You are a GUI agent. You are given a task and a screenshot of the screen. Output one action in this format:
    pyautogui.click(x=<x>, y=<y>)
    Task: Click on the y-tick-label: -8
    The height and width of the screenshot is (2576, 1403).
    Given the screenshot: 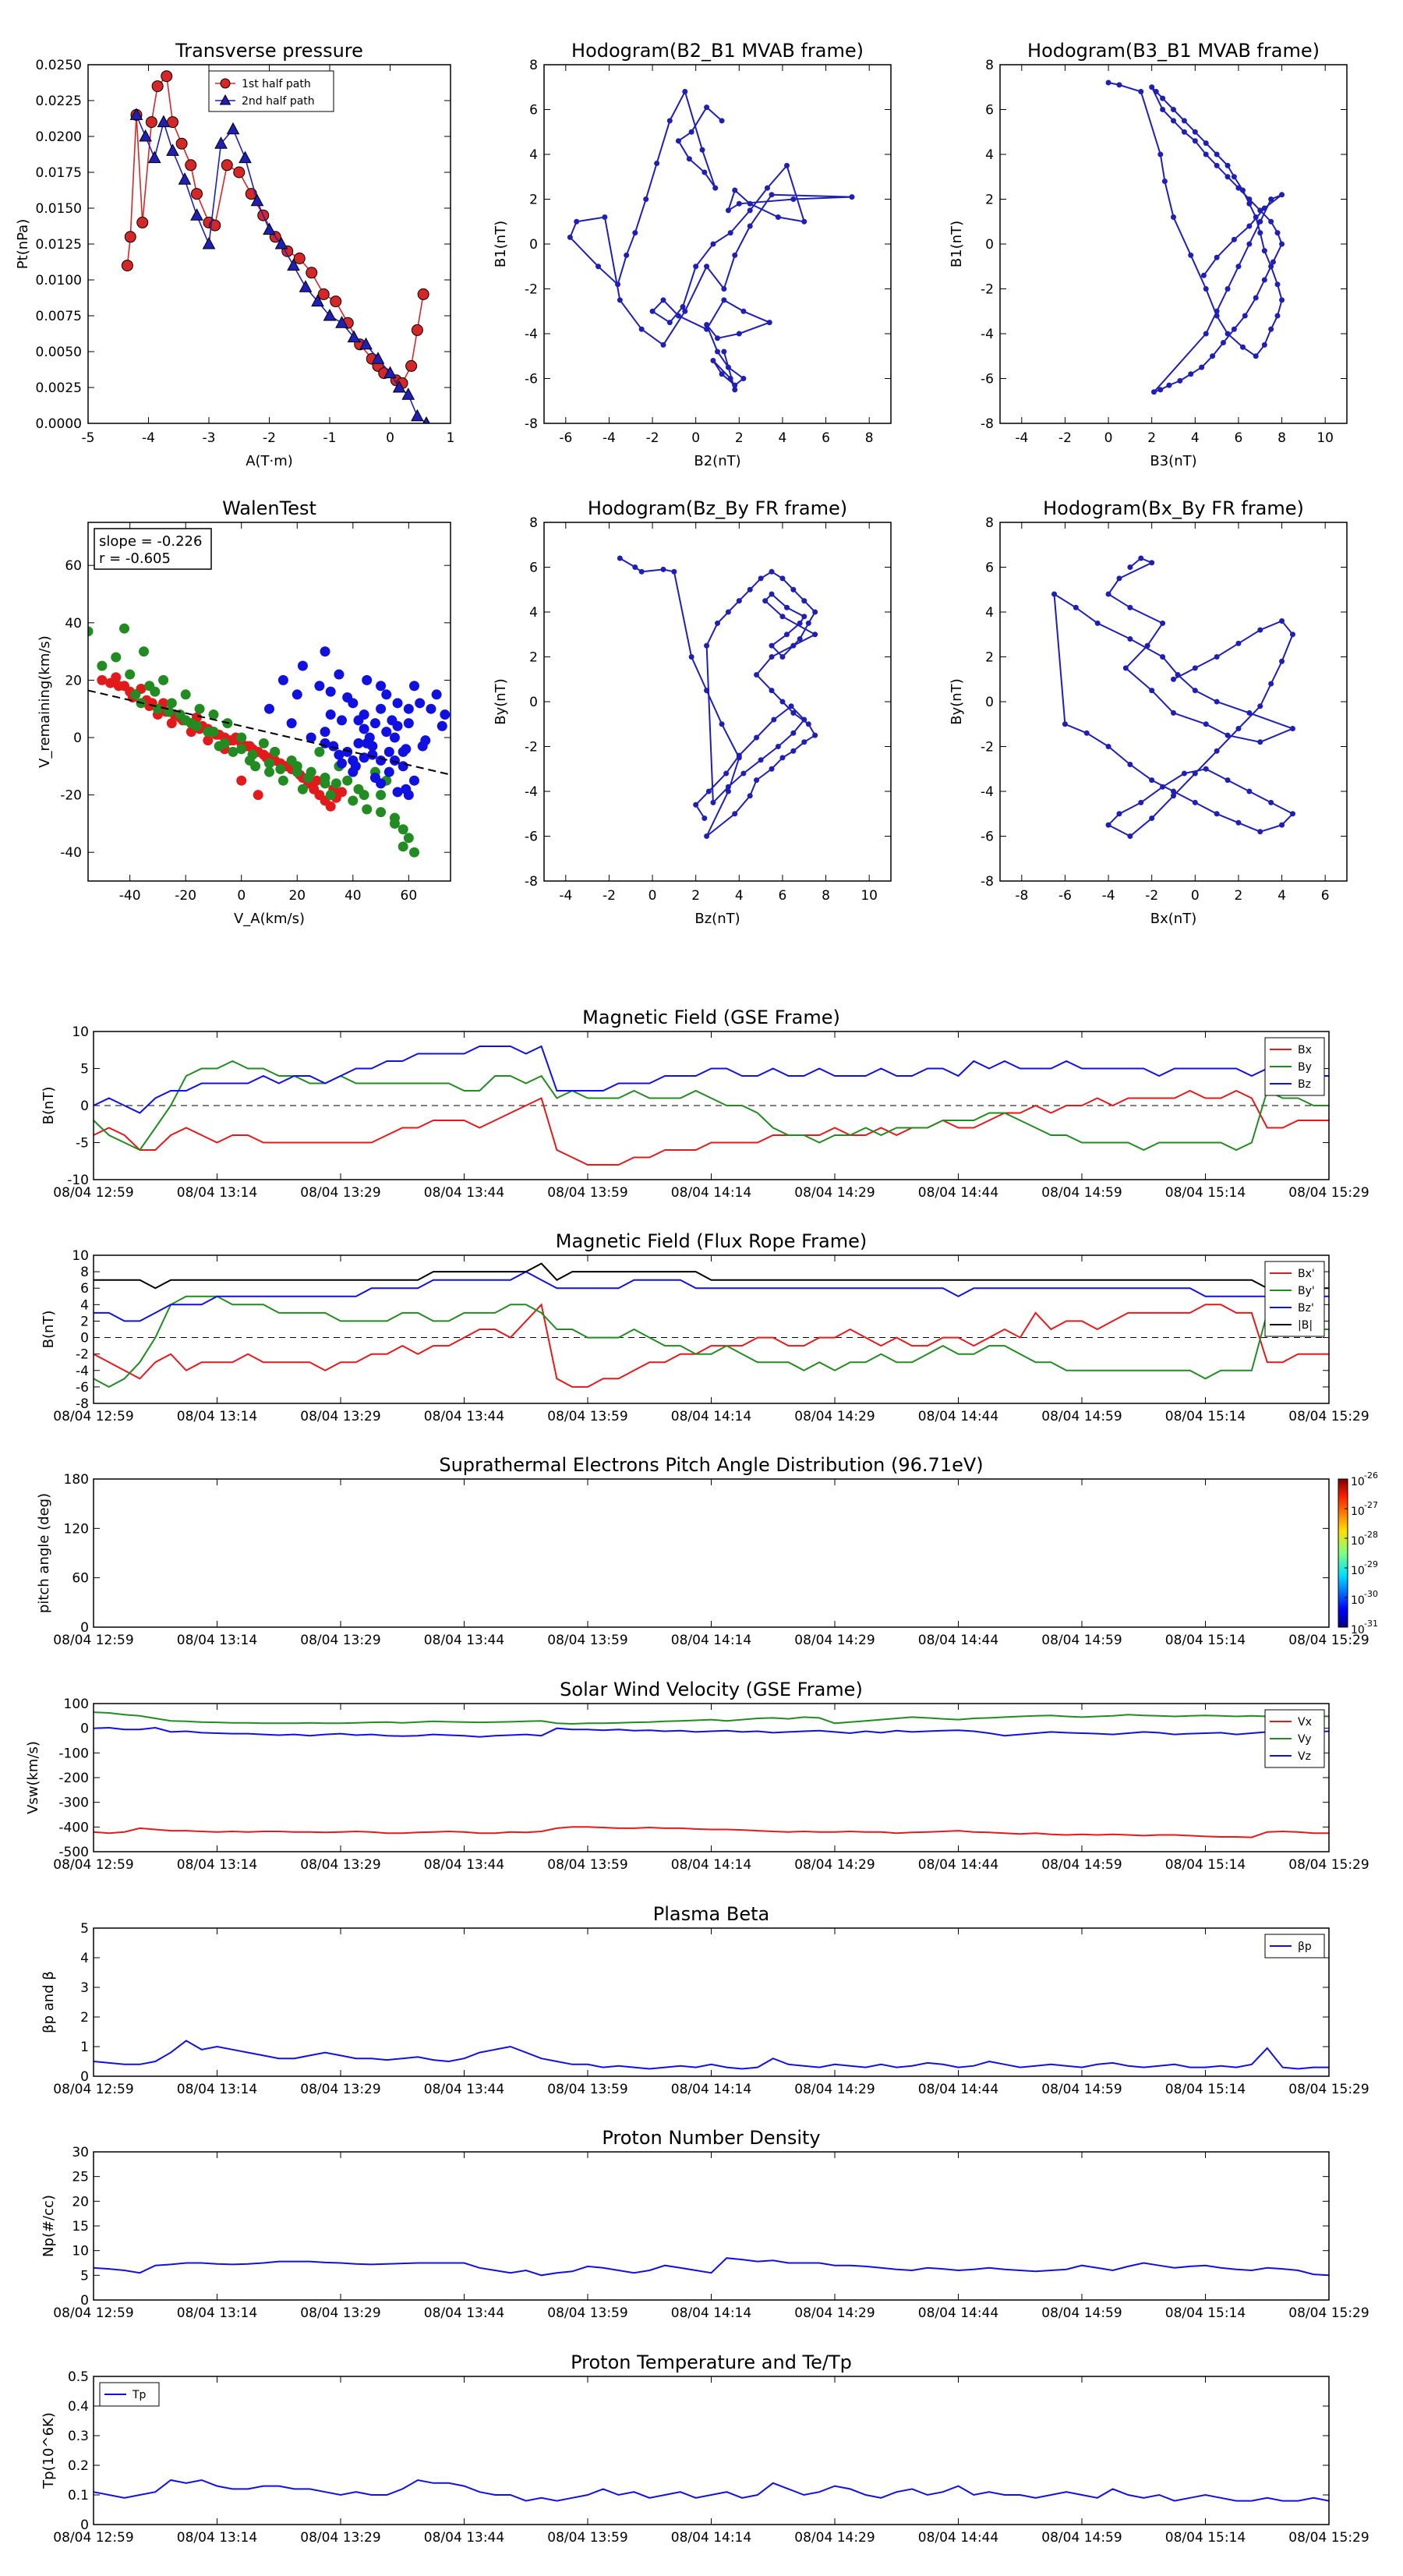 What is the action you would take?
    pyautogui.click(x=82, y=1404)
    